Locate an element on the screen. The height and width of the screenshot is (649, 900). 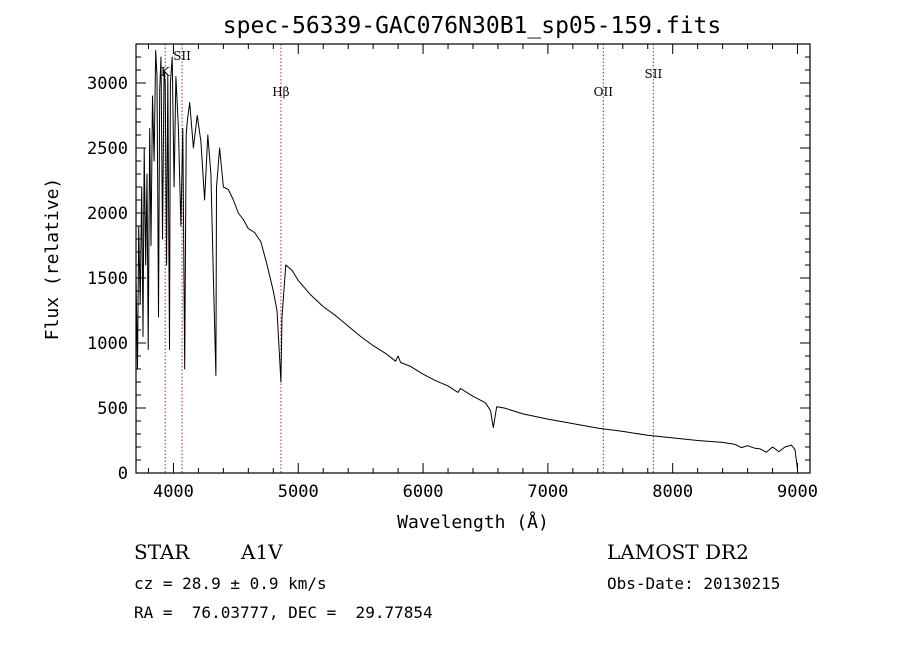
x-tick-label: 6000 is located at coordinates (423, 492).